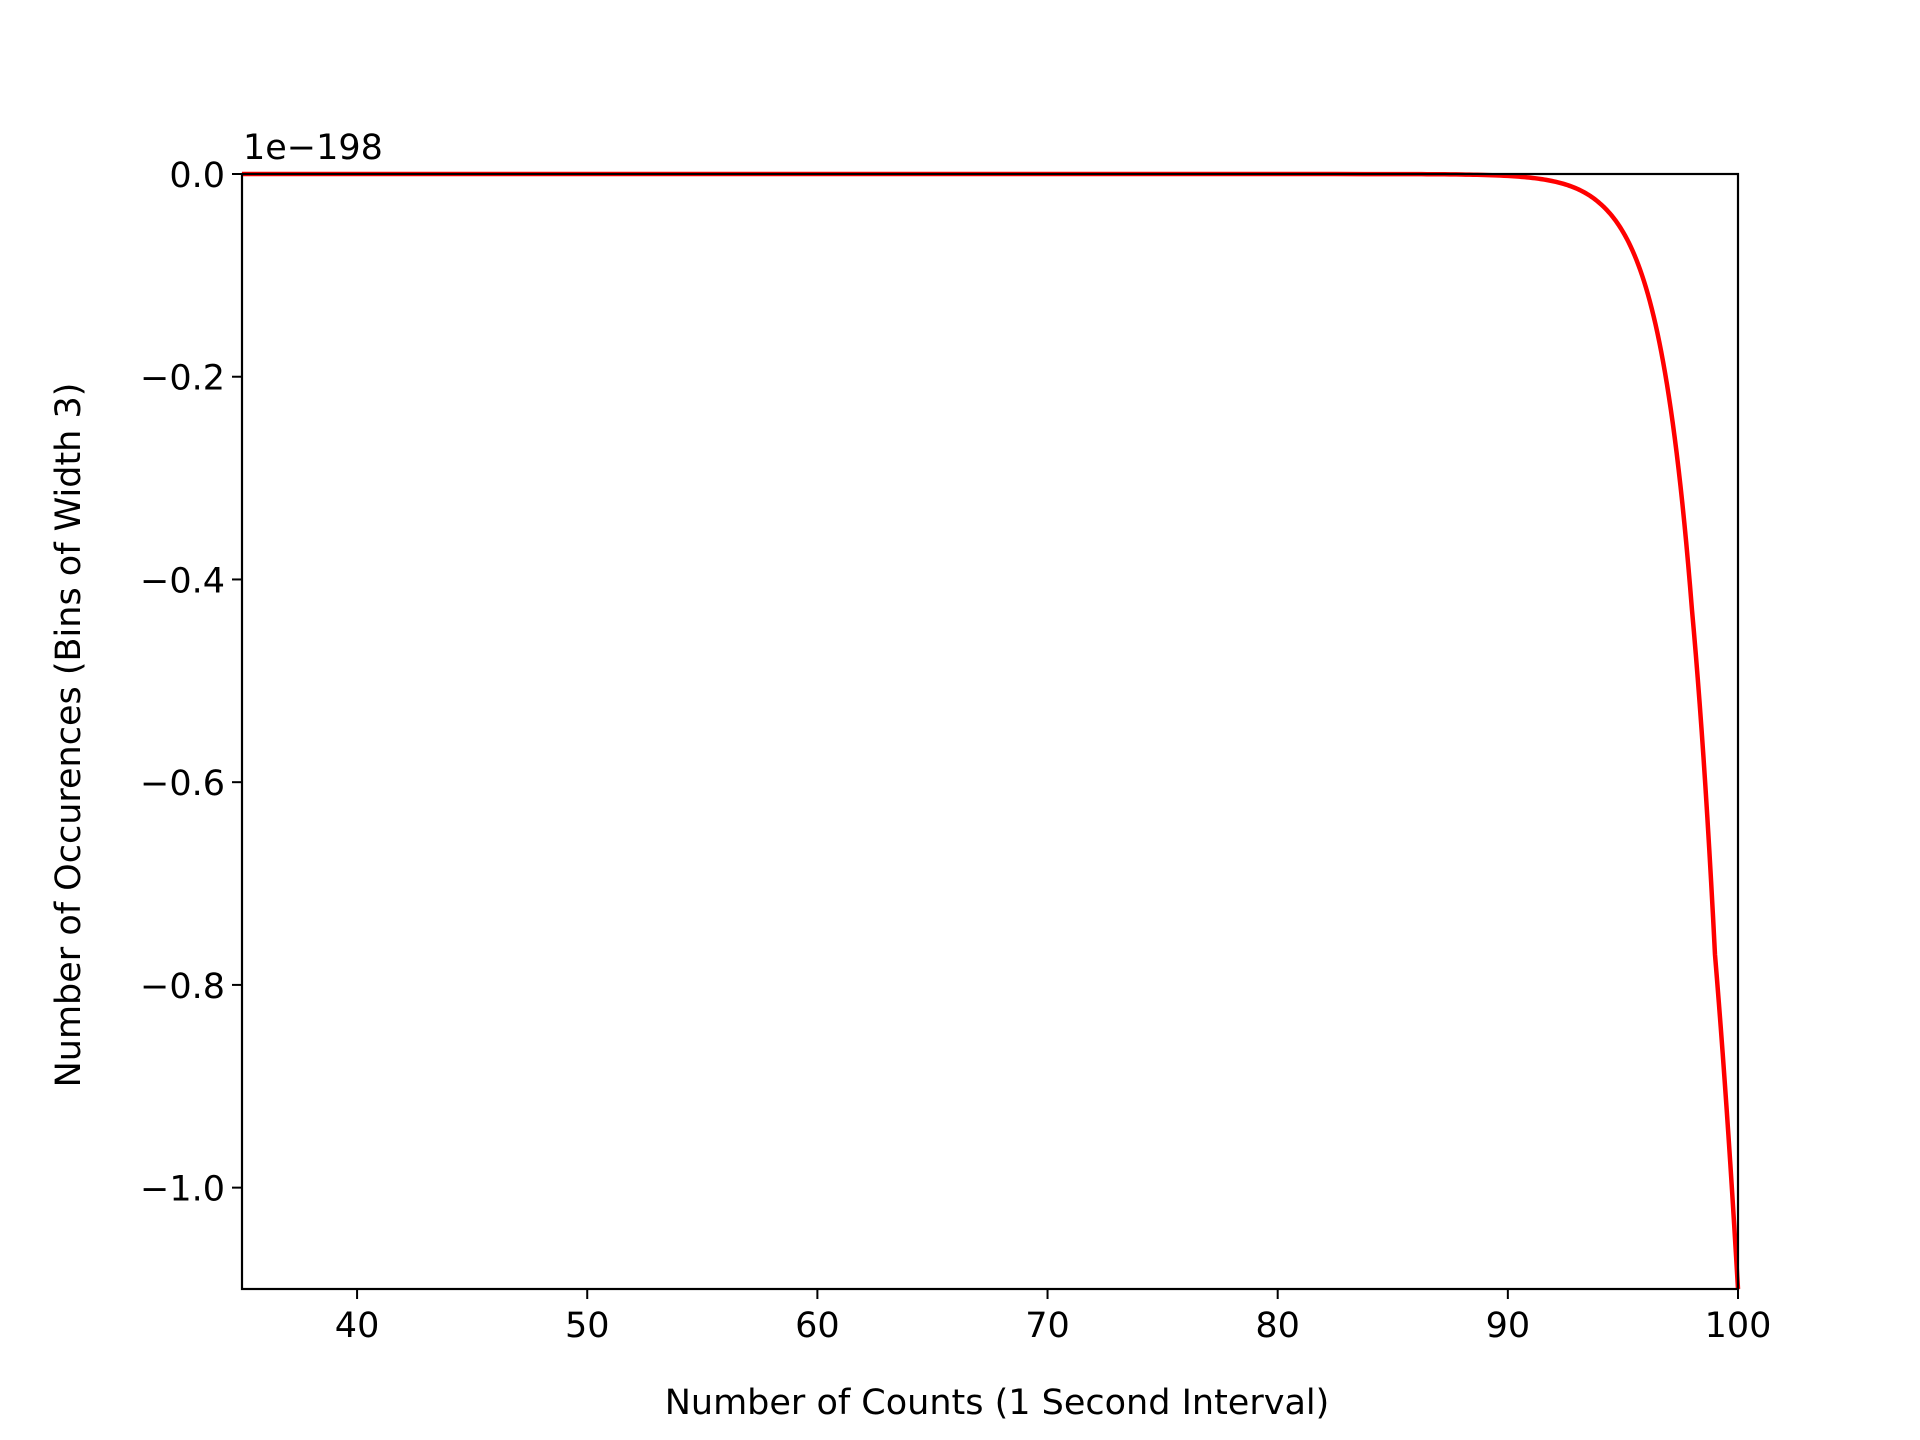 This screenshot has height=1440, width=1920. Describe the element at coordinates (182, 379) in the screenshot. I see `y-tick-label: −0.2` at that location.